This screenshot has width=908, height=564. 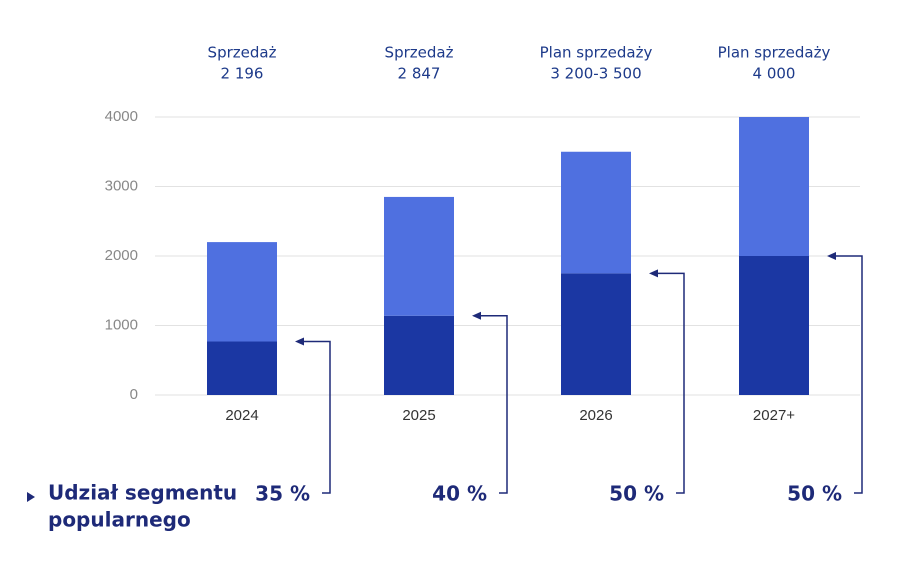 What do you see at coordinates (418, 415) in the screenshot?
I see `x-tick-label: 2025` at bounding box center [418, 415].